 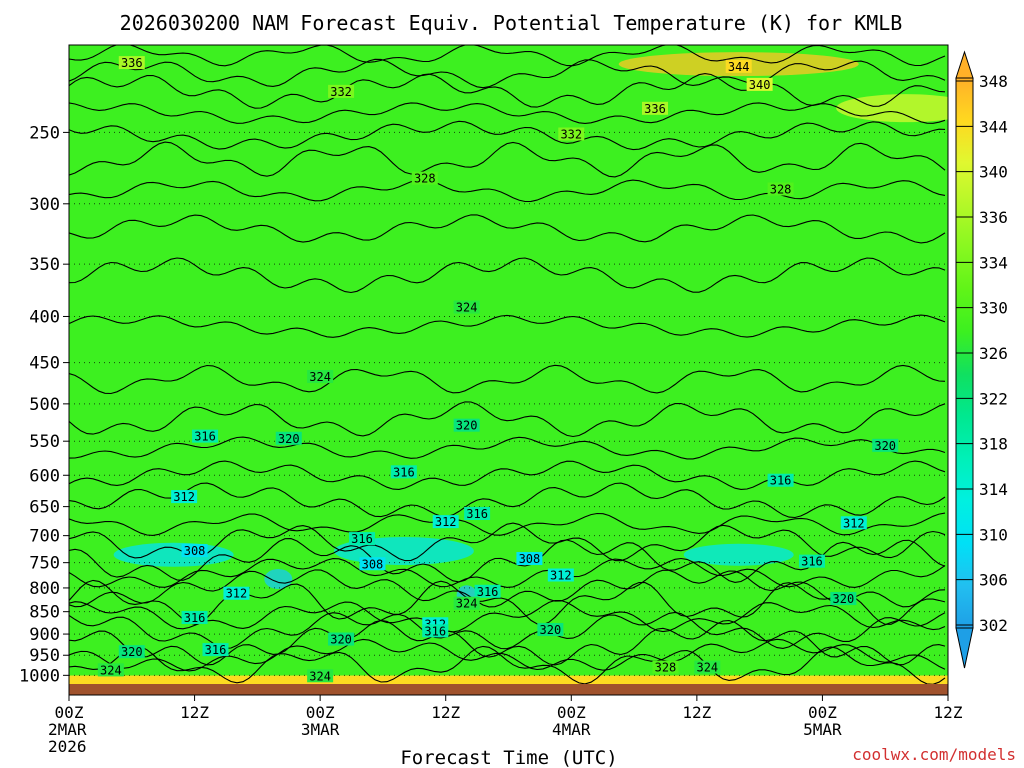 I want to click on y-tick-label: 600, so click(x=44, y=476).